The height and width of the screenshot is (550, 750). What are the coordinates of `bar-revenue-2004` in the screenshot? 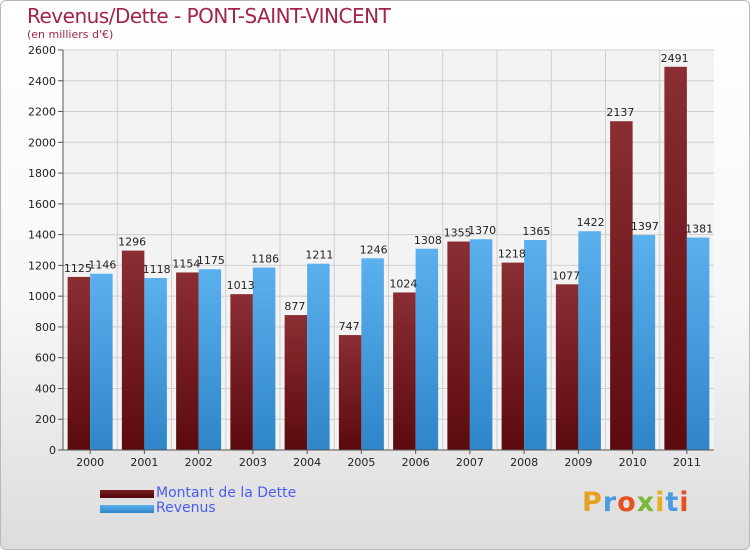 It's located at (318, 356).